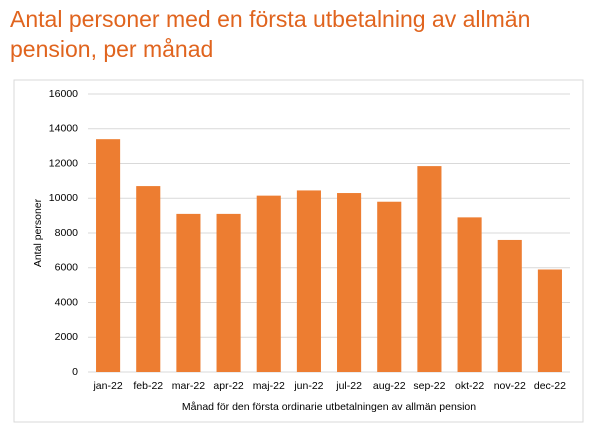 The width and height of the screenshot is (595, 439). Describe the element at coordinates (67, 337) in the screenshot. I see `y-tick-label: 2000` at that location.